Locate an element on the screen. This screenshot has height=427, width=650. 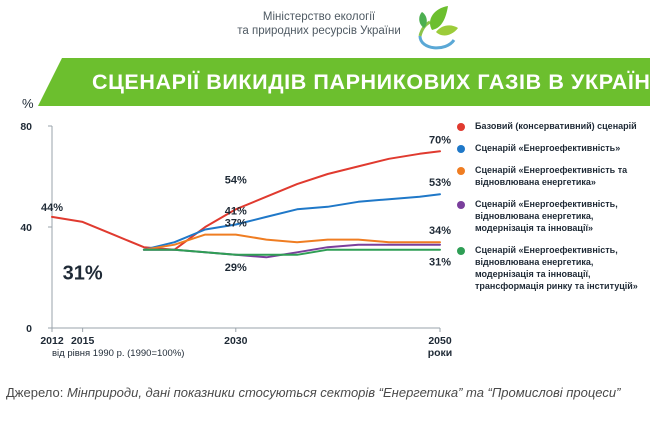
x-tick-label: 2015 is located at coordinates (83, 341).